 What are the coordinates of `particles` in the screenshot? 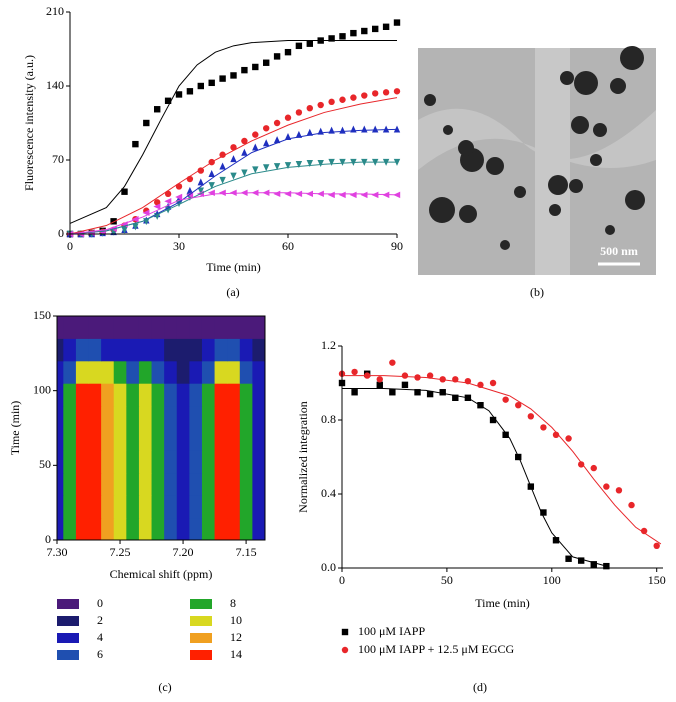 It's located at (534, 148).